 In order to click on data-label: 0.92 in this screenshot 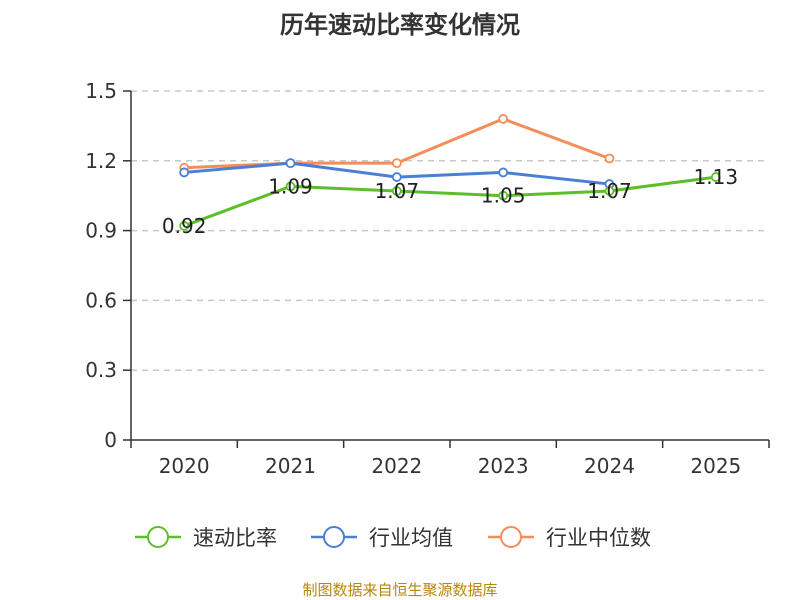, I will do `click(184, 226)`.